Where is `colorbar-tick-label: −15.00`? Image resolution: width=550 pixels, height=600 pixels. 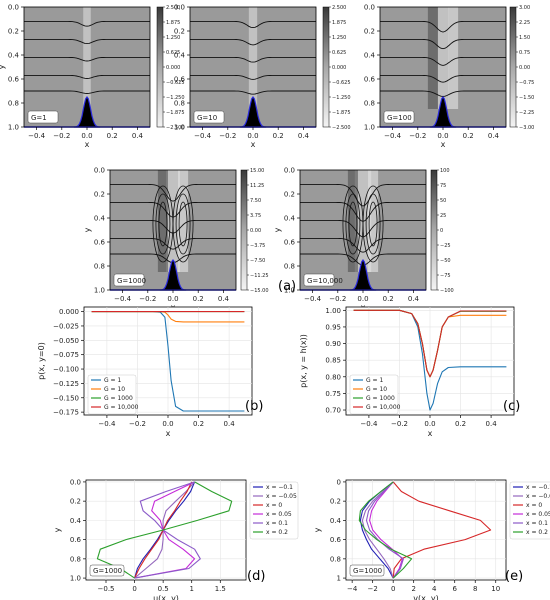 colorbar-tick-label: −15.00 is located at coordinates (259, 291).